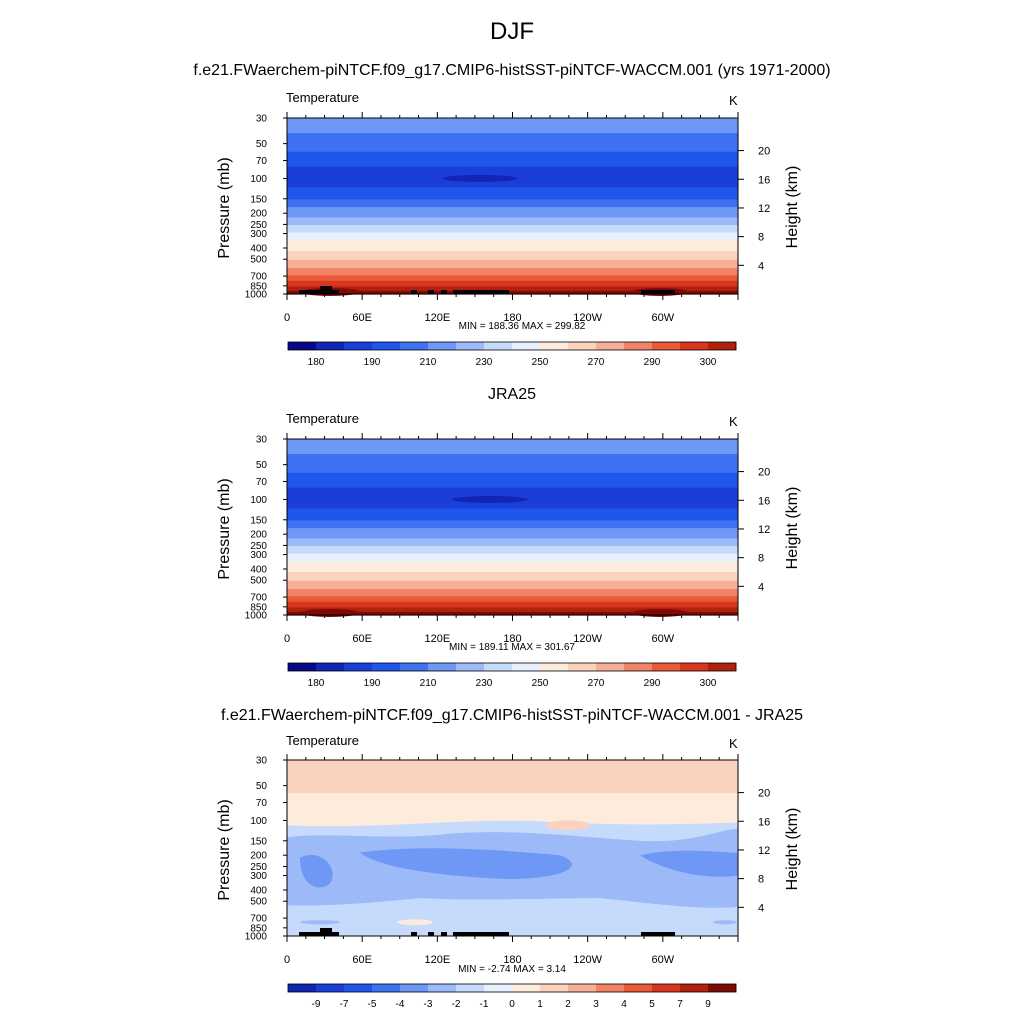 This screenshot has height=1024, width=1024. Describe the element at coordinates (258, 598) in the screenshot. I see `panel-2-pressure-tick-label: 700` at that location.